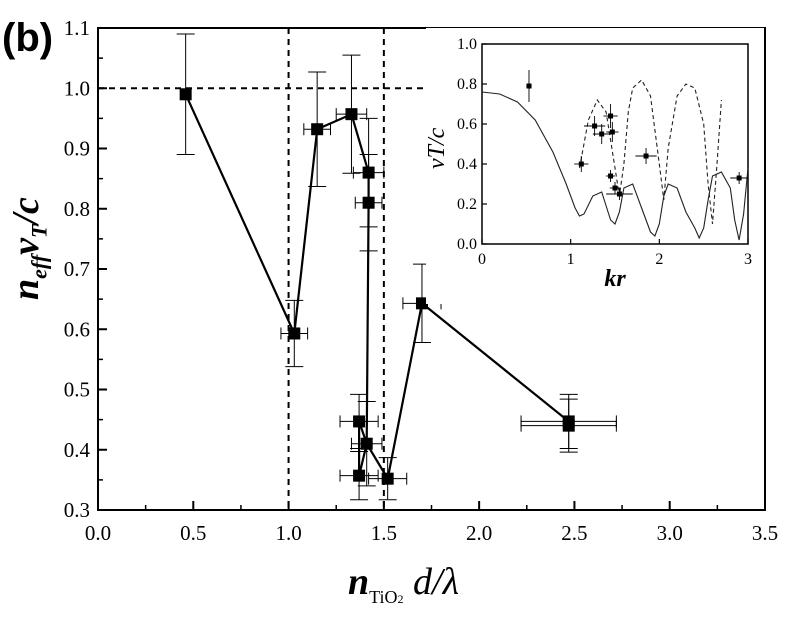 This screenshot has width=787, height=625. What do you see at coordinates (467, 164) in the screenshot?
I see `inset-y-tick-label: 0.4` at bounding box center [467, 164].